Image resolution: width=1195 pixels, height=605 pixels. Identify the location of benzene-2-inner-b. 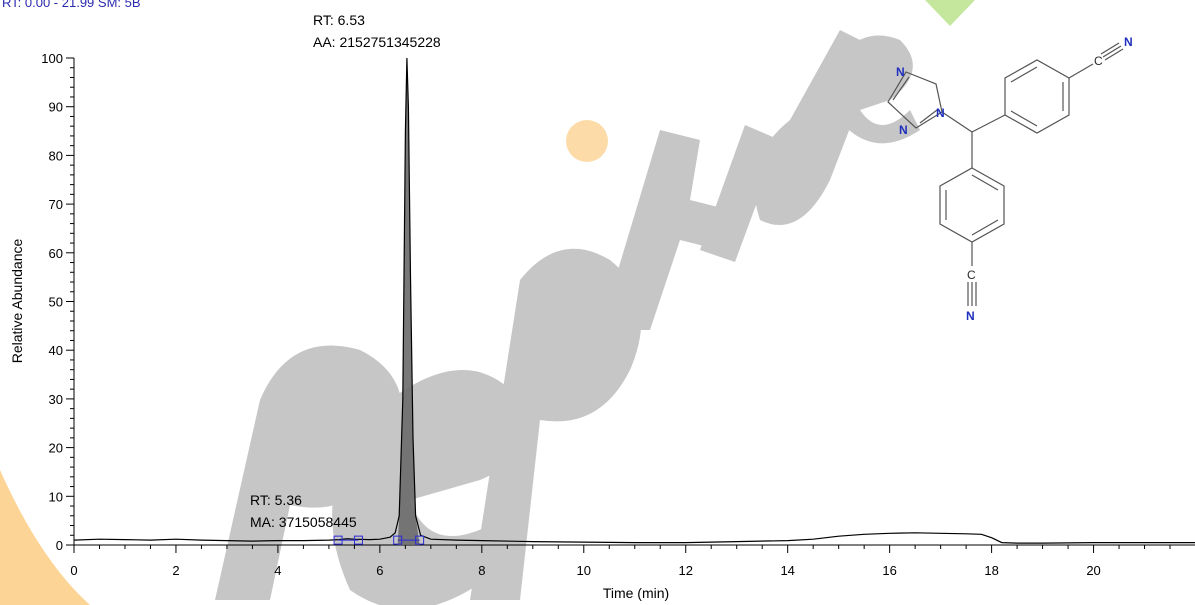
(985, 227).